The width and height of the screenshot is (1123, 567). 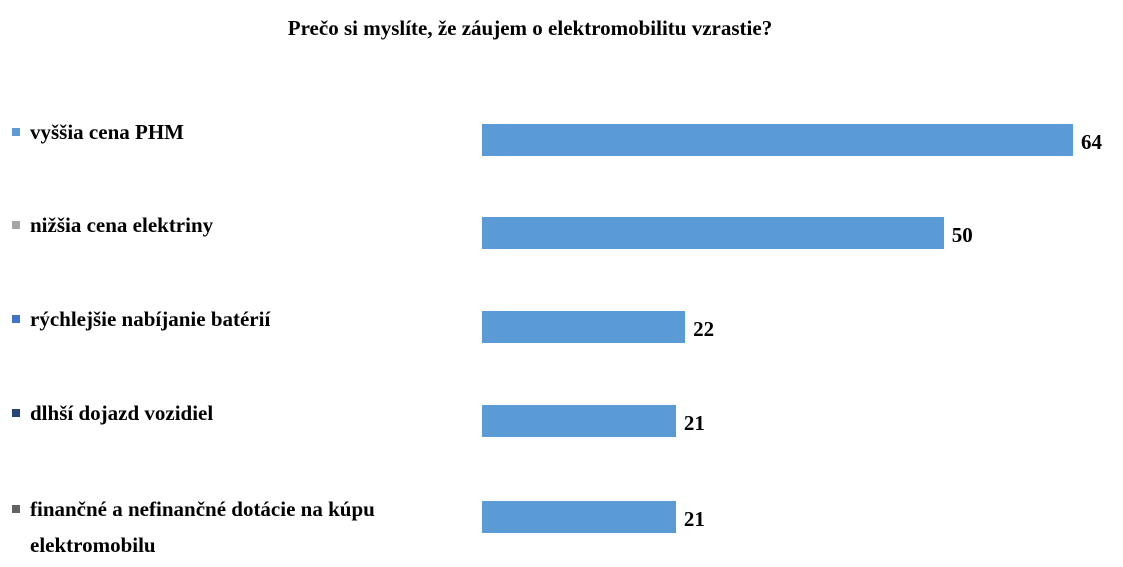 What do you see at coordinates (962, 235) in the screenshot?
I see `value-label: 50` at bounding box center [962, 235].